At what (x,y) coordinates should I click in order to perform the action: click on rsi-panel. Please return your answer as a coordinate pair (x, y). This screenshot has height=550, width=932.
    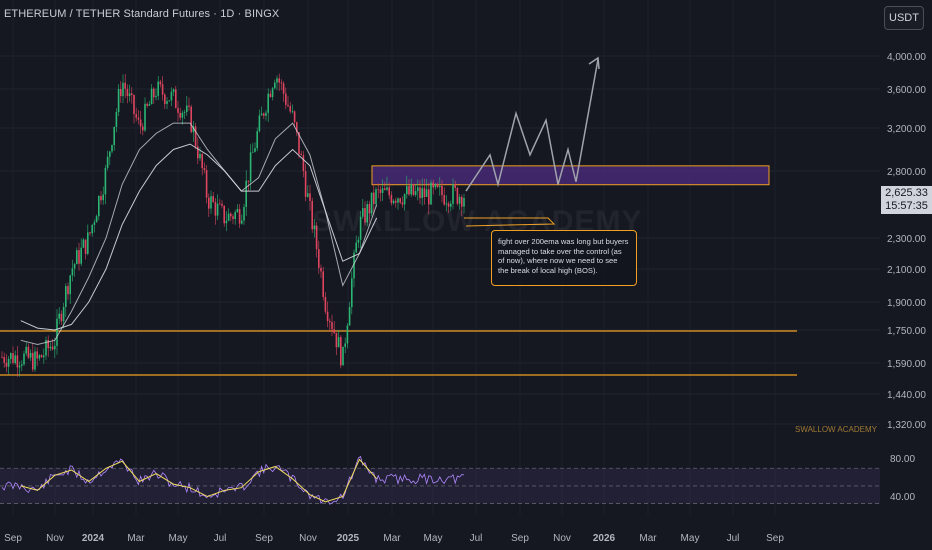
    Looking at the image, I should click on (440, 480).